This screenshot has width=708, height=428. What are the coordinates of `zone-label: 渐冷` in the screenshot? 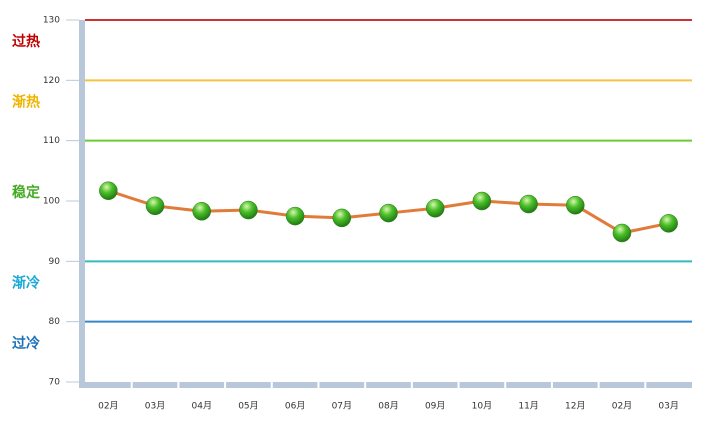 It's located at (26, 283).